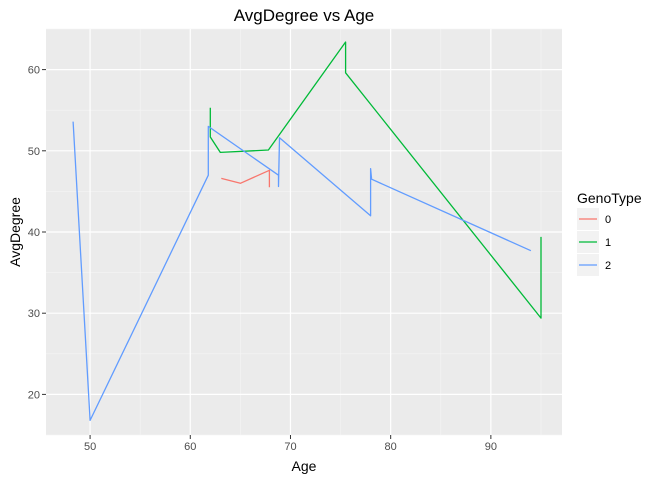 The height and width of the screenshot is (480, 672). I want to click on legend-label-2: 2, so click(608, 266).